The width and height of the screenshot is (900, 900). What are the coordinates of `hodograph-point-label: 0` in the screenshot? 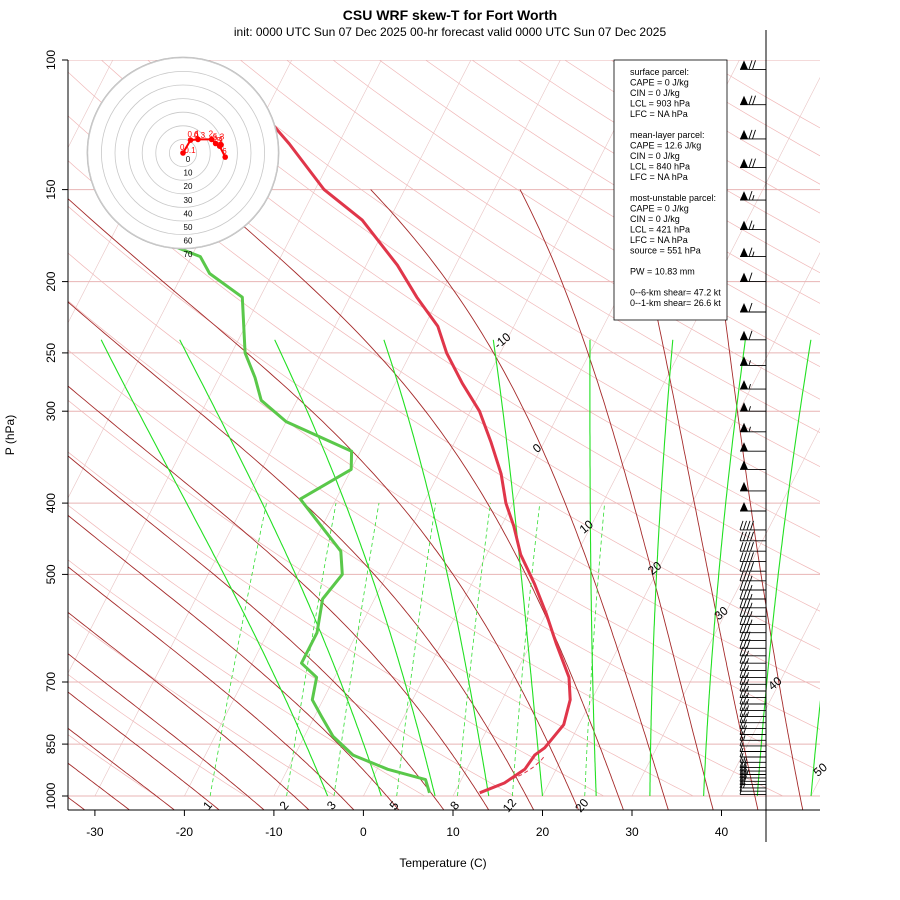 It's located at (182, 147).